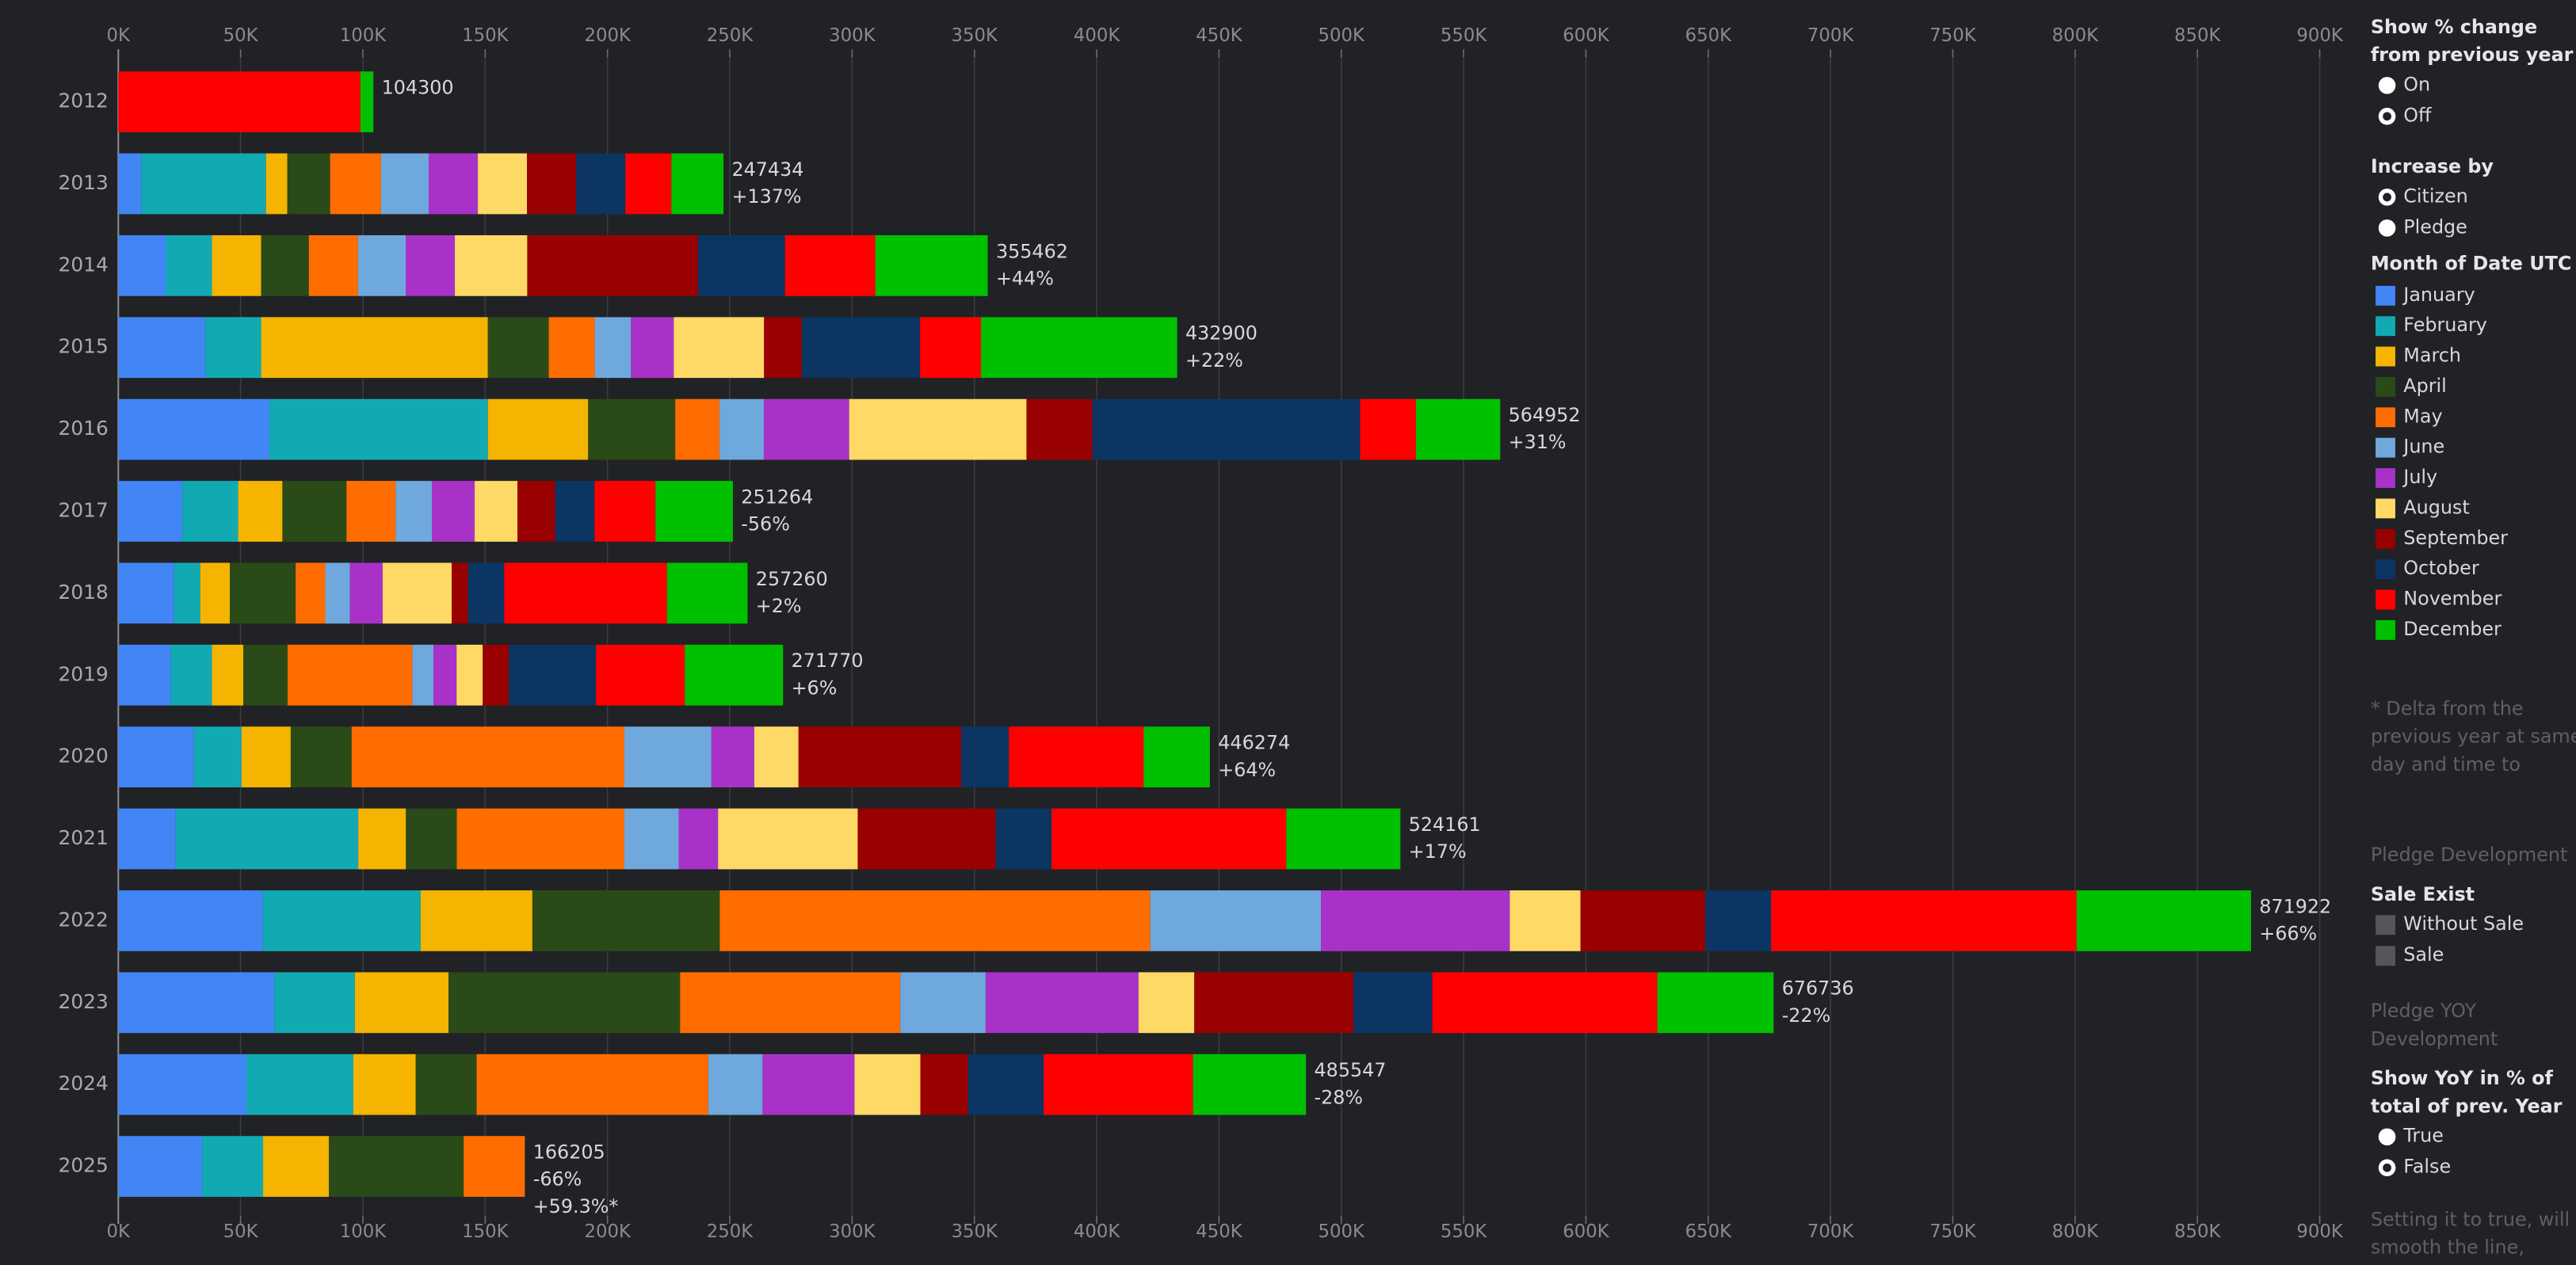 This screenshot has height=1265, width=2576. What do you see at coordinates (2423, 894) in the screenshot?
I see `filter-title: Sale Exist` at bounding box center [2423, 894].